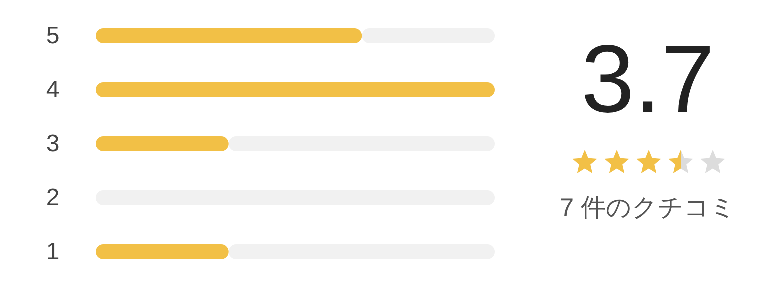 This screenshot has width=776, height=300. What do you see at coordinates (648, 79) in the screenshot?
I see `text: 3.7` at bounding box center [648, 79].